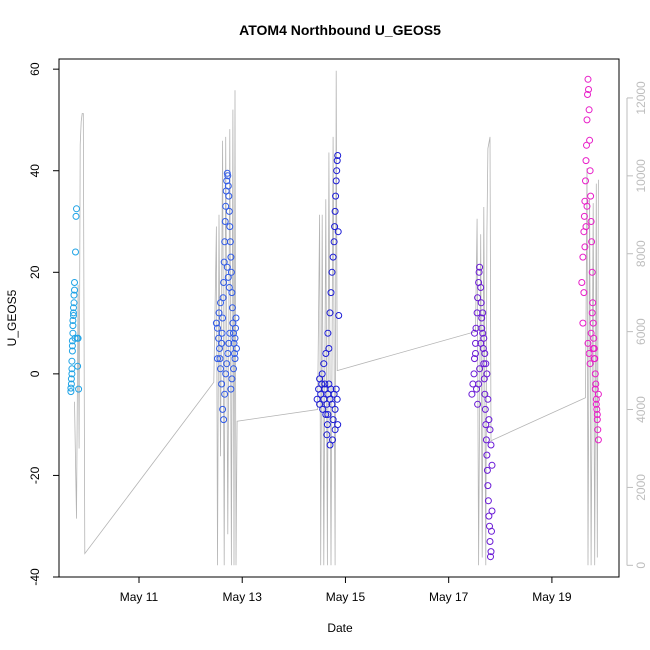  I want to click on y-tick-label: 40, so click(35, 171).